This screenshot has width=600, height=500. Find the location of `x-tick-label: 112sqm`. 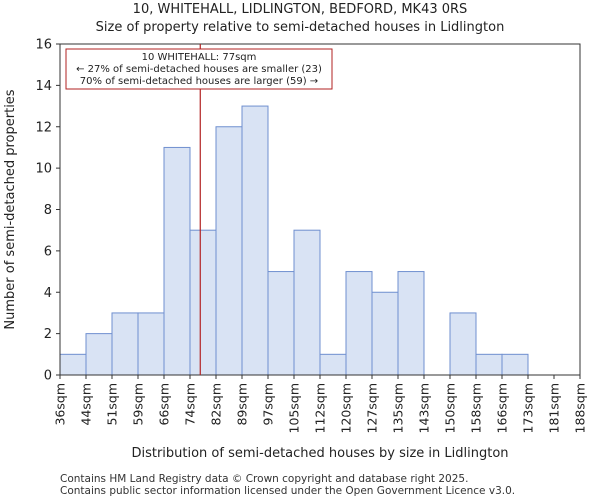

x-tick-label: 112sqm is located at coordinates (320, 408).